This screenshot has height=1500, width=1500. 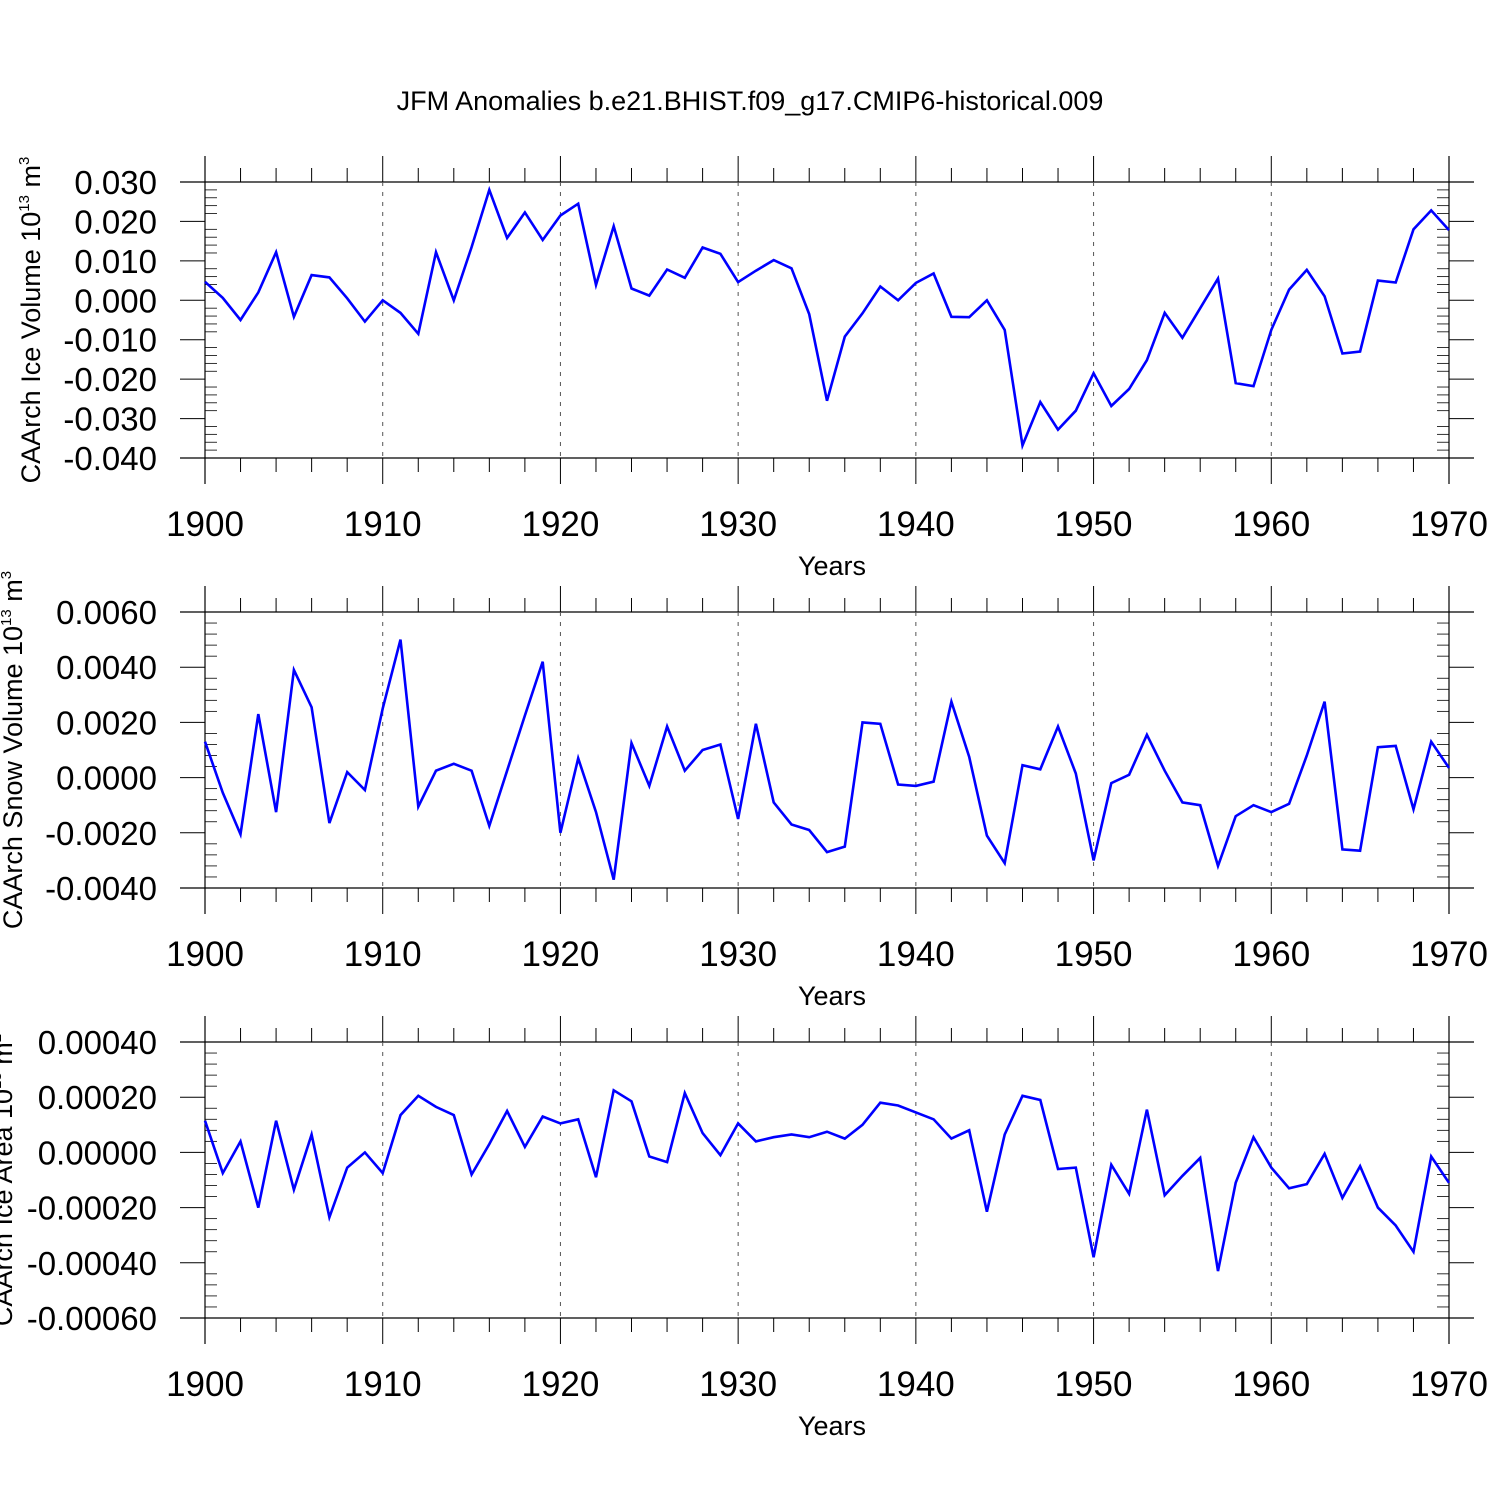 What do you see at coordinates (110, 340) in the screenshot?
I see `ytick-label: -0.010` at bounding box center [110, 340].